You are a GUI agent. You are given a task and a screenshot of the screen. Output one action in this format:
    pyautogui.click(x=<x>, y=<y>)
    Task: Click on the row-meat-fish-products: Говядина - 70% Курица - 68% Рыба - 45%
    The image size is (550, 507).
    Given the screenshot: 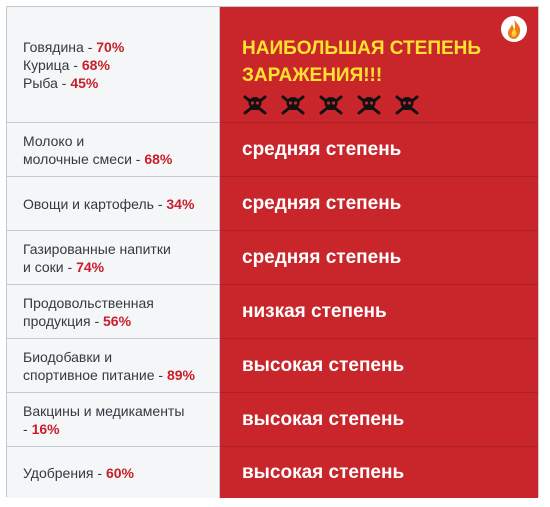 What is the action you would take?
    pyautogui.click(x=113, y=65)
    